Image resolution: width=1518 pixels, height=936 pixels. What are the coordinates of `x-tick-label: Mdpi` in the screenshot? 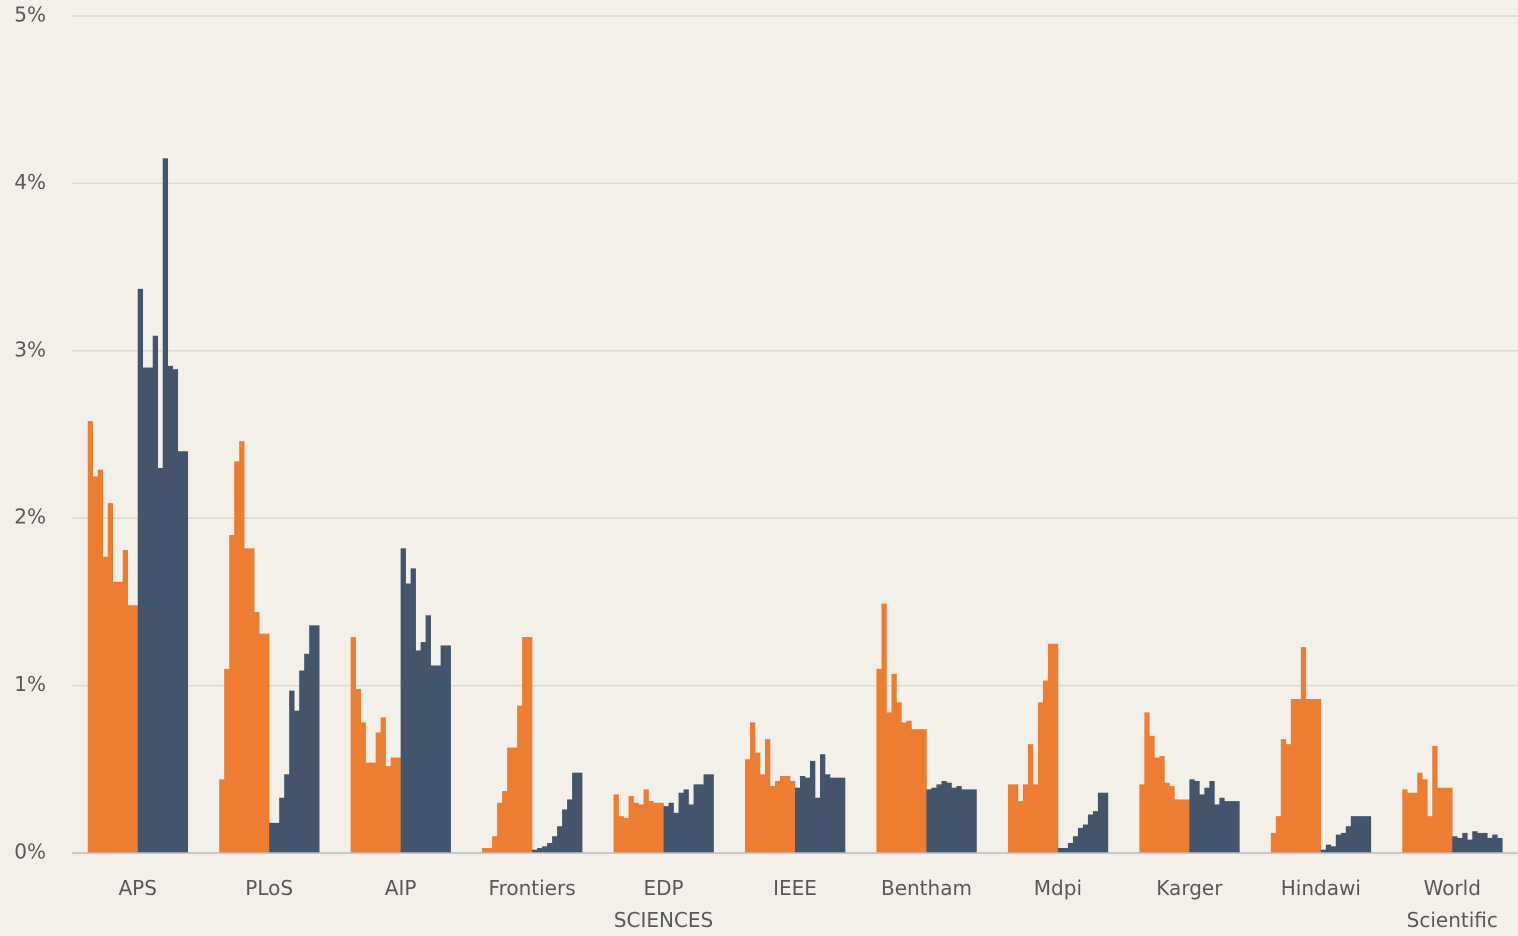 It's located at (1057, 888).